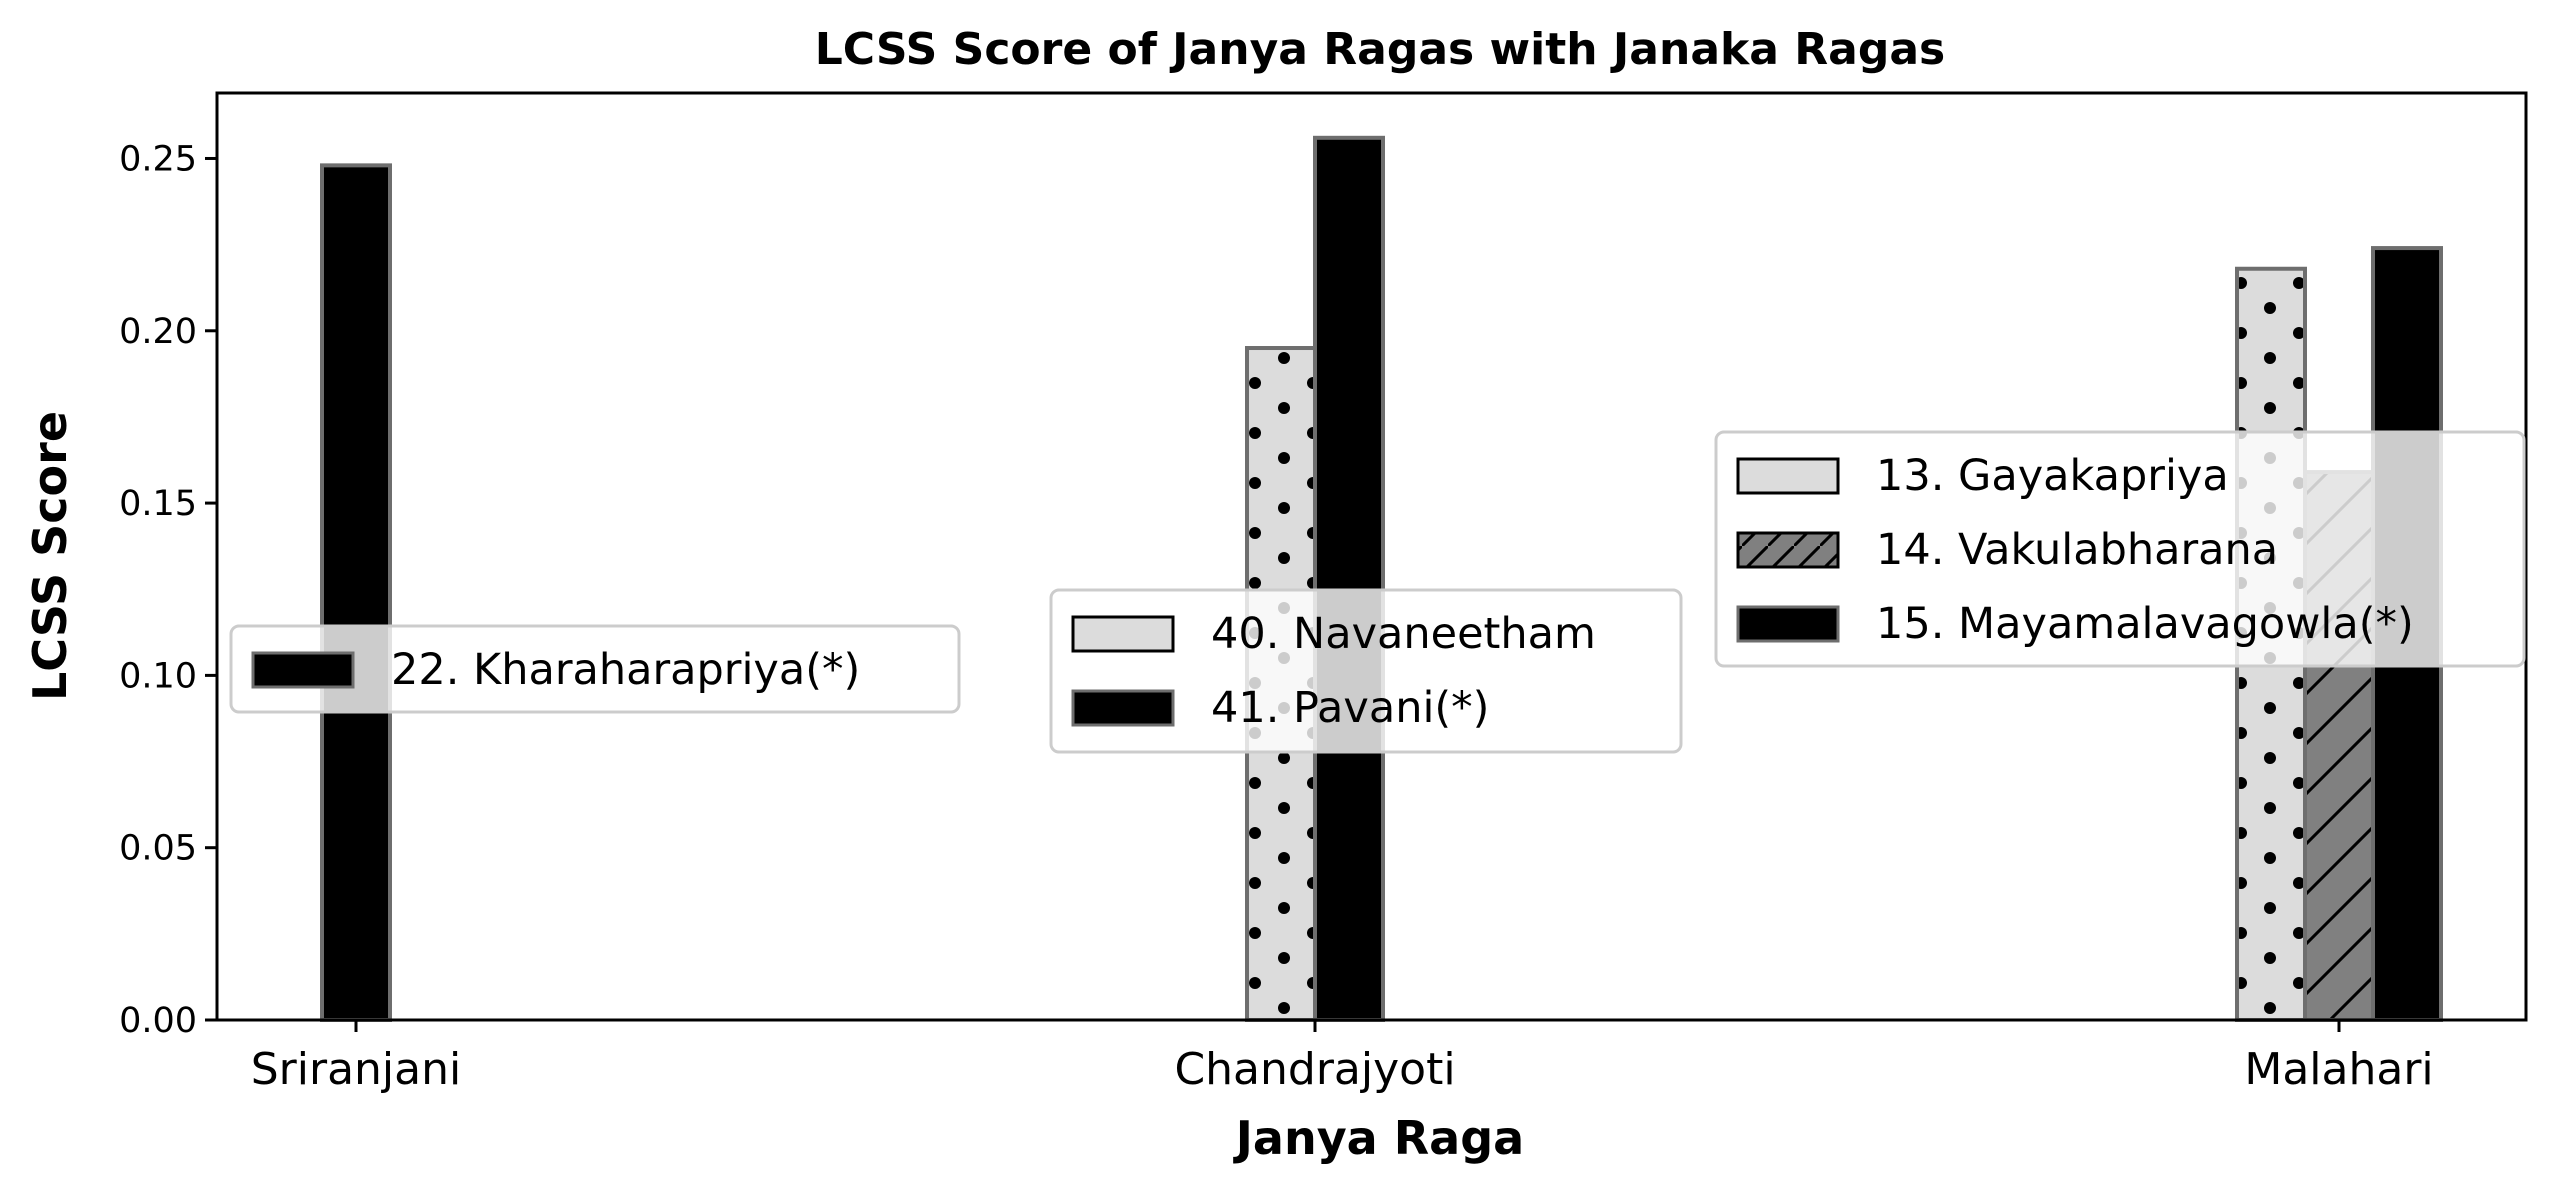 The height and width of the screenshot is (1188, 2571). What do you see at coordinates (1378, 1138) in the screenshot?
I see `x-axis-label: Janya Raga` at bounding box center [1378, 1138].